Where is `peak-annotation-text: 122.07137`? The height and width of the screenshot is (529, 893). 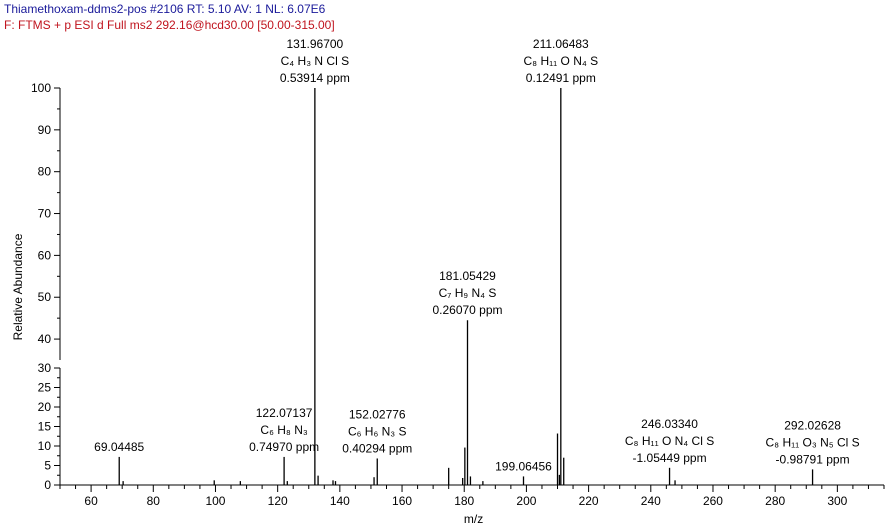 peak-annotation-text: 122.07137 is located at coordinates (284, 413).